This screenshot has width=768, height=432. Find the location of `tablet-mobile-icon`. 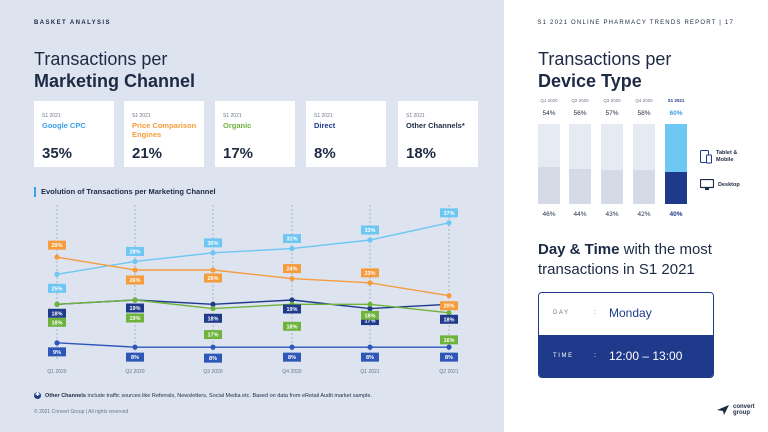

tablet-mobile-icon is located at coordinates (706, 157).